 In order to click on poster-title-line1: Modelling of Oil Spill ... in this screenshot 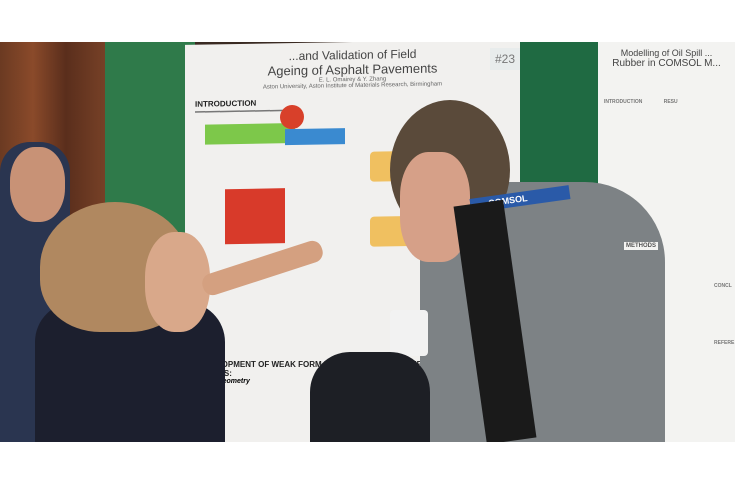, I will do `click(666, 53)`.